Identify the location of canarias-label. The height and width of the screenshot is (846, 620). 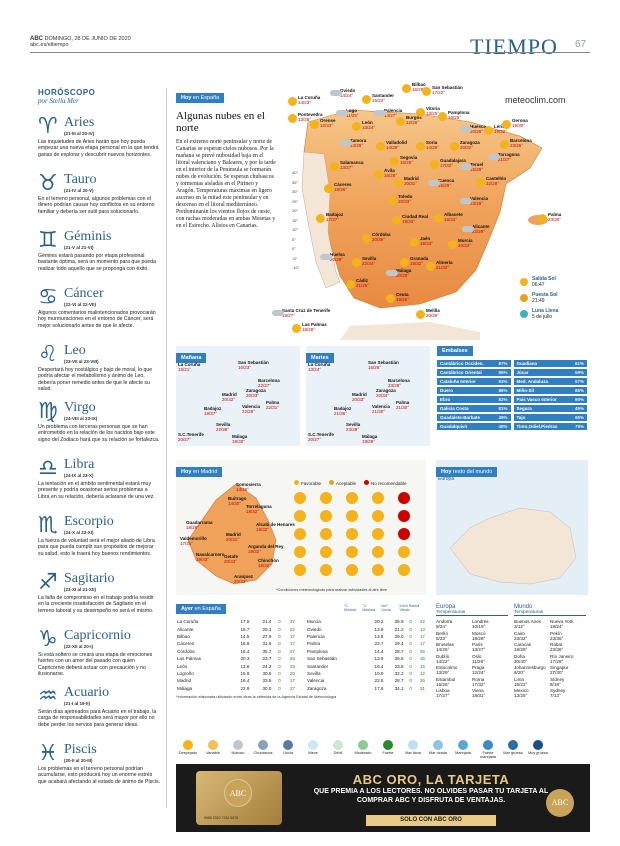
(241, 307).